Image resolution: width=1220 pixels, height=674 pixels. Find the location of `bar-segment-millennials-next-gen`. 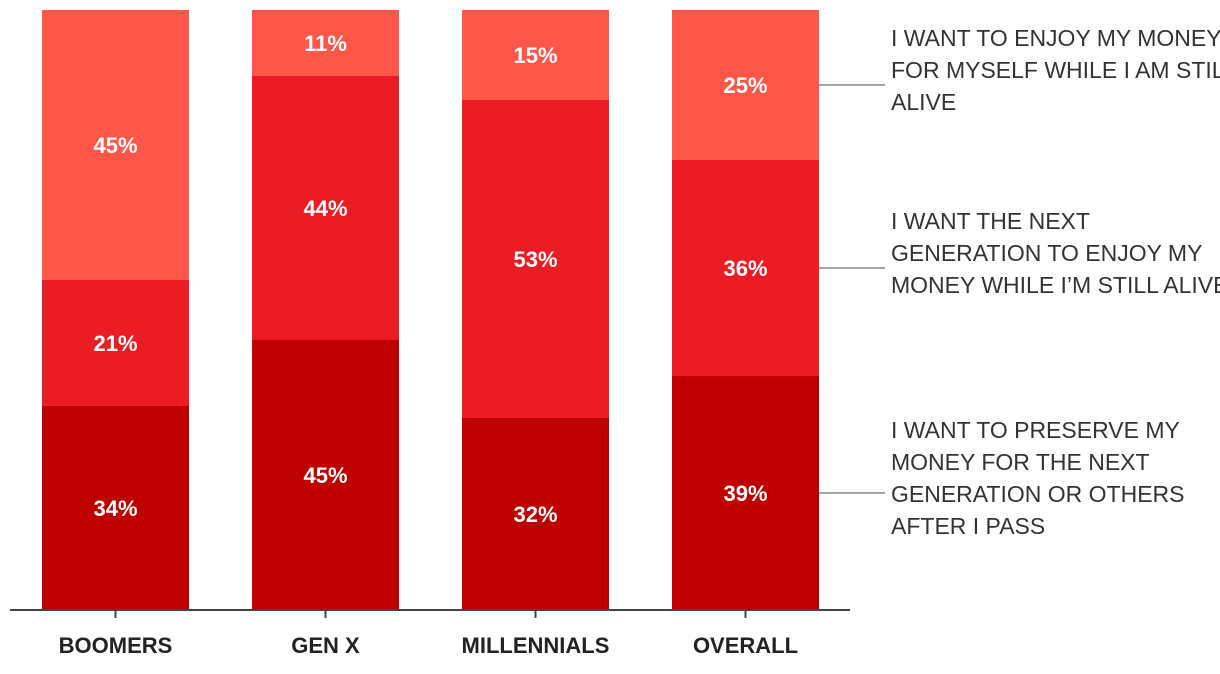

bar-segment-millennials-next-gen is located at coordinates (535, 259).